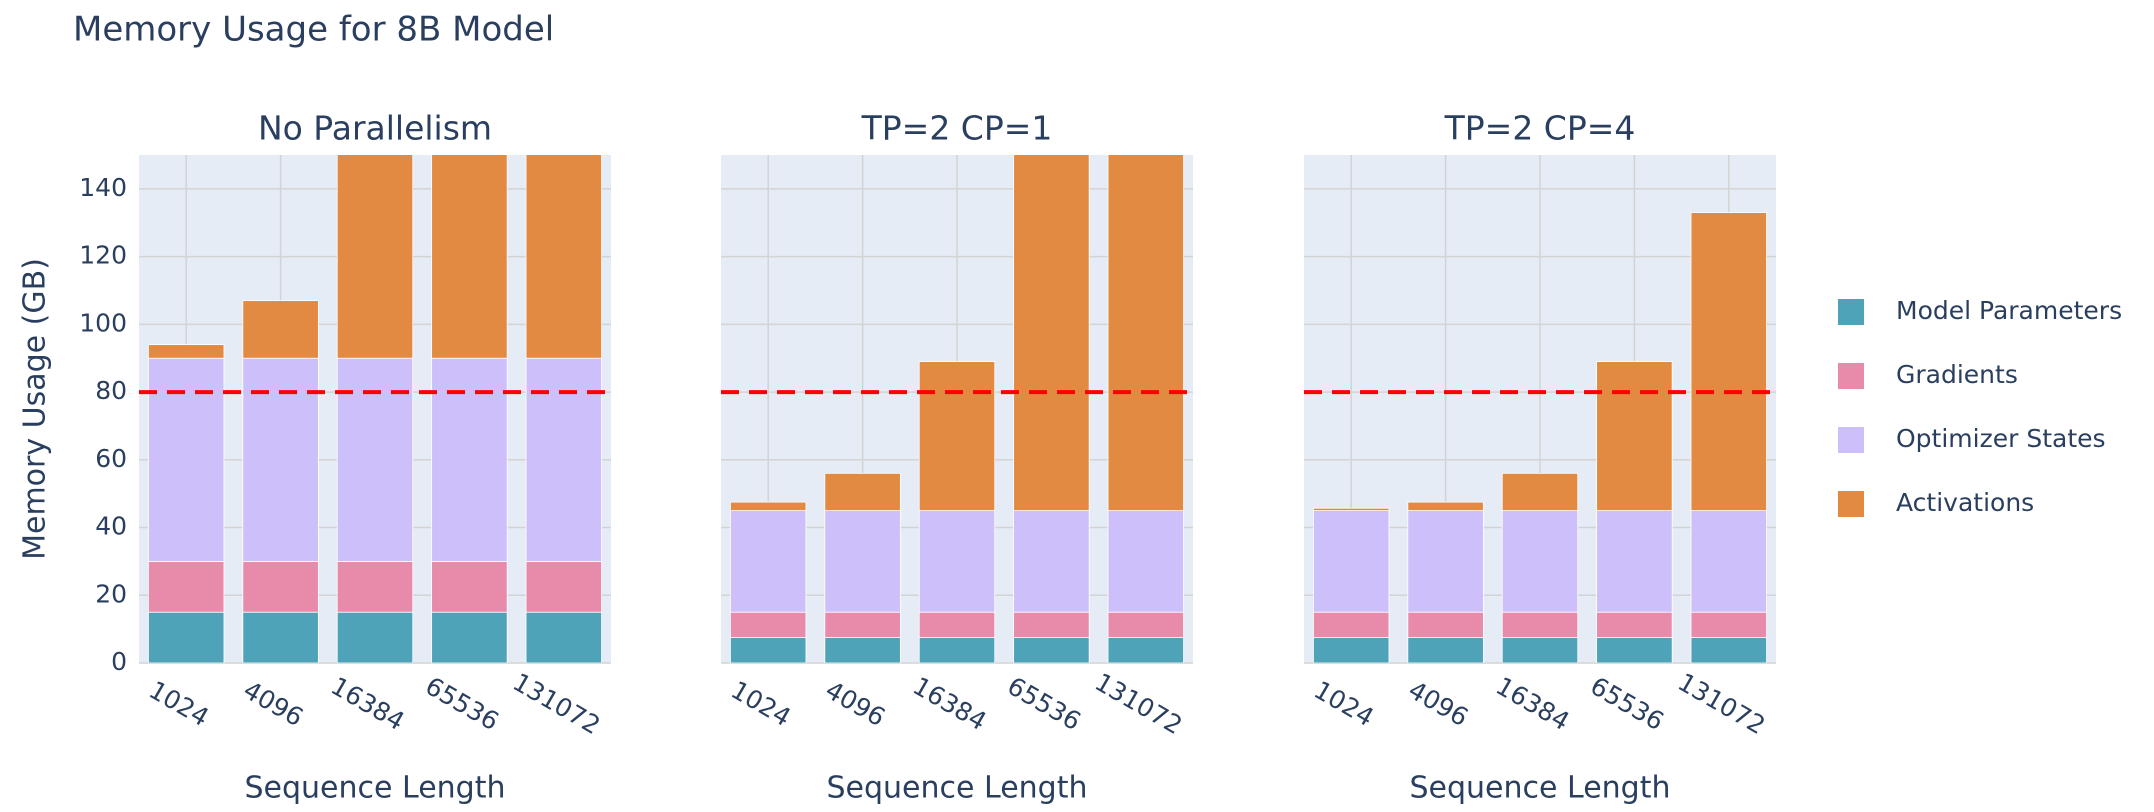  Describe the element at coordinates (119, 661) in the screenshot. I see `y-tick-label: 0` at that location.